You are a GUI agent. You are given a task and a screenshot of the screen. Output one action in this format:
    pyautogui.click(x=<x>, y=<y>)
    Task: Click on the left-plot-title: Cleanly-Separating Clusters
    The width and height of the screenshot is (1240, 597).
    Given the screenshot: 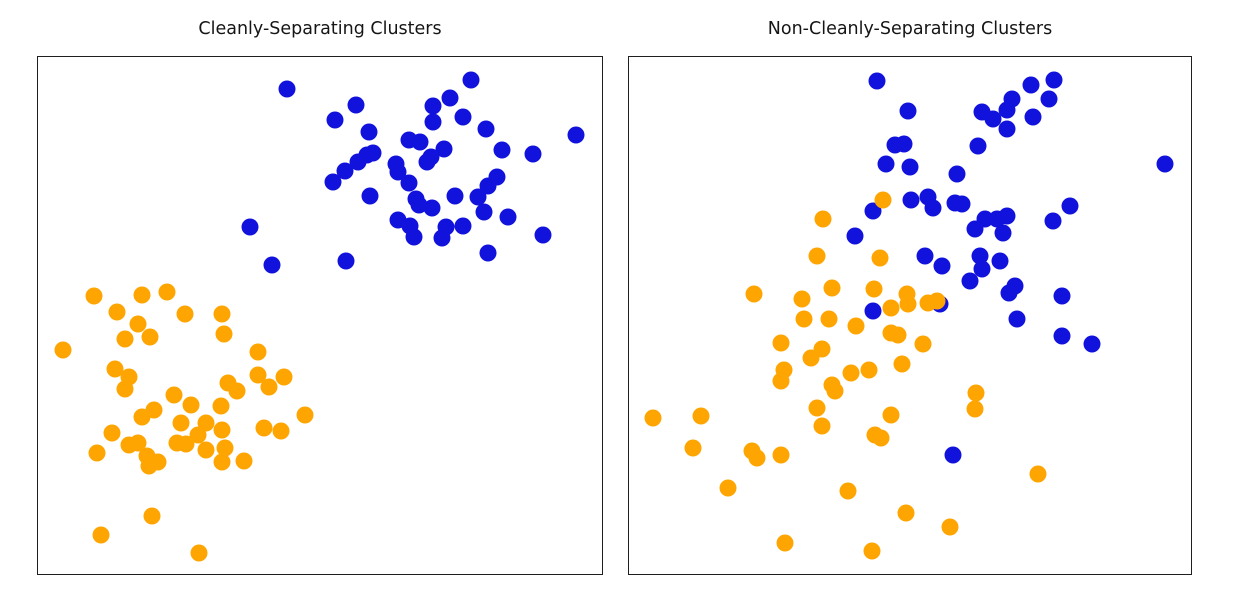 What is the action you would take?
    pyautogui.click(x=320, y=29)
    